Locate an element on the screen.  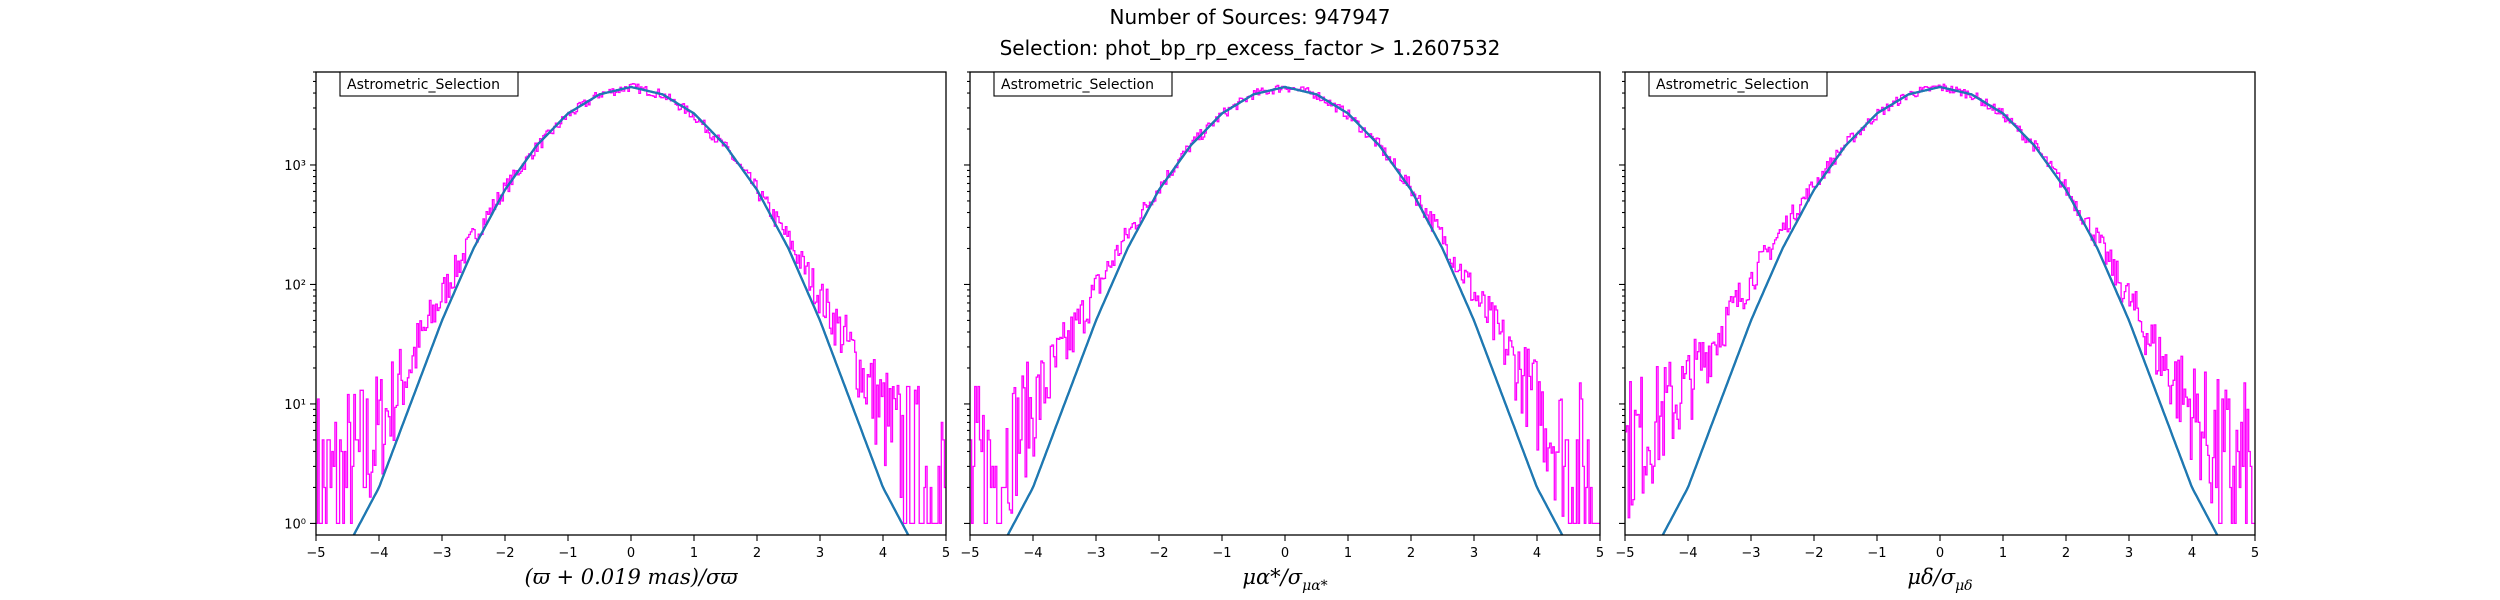
x-axis-label: μδ/σμδ is located at coordinates (1939, 579).